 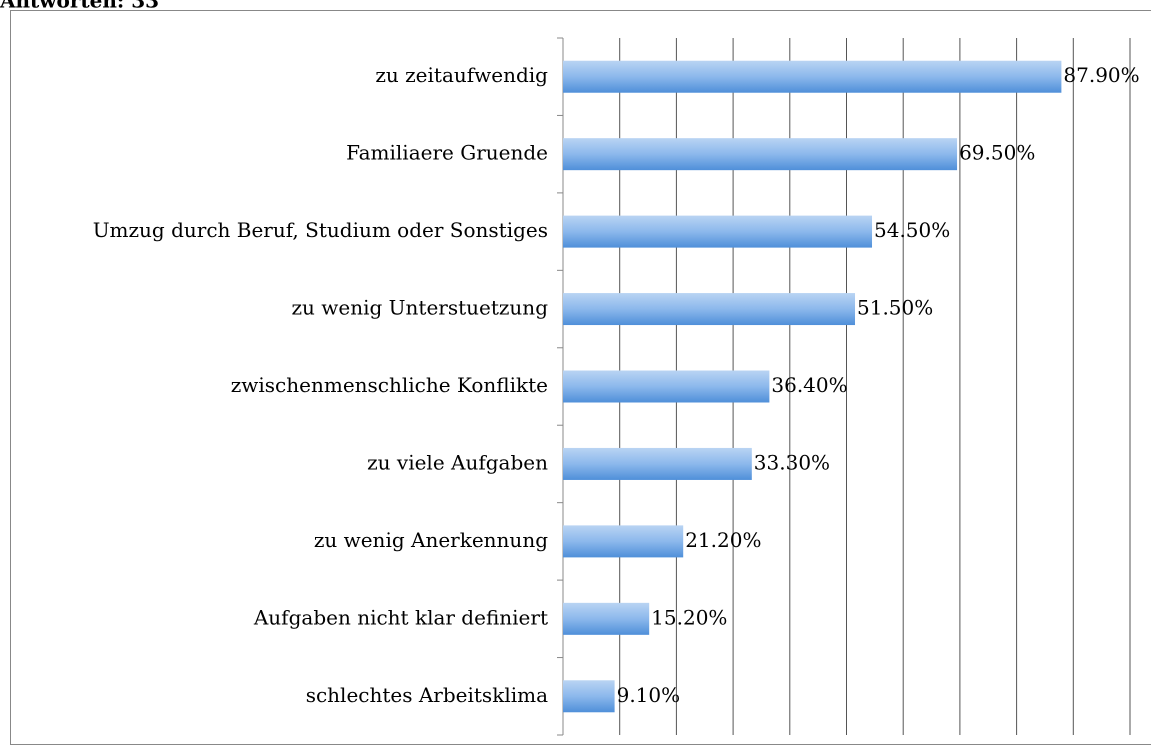 What do you see at coordinates (809, 385) in the screenshot?
I see `value-label: 36.40%` at bounding box center [809, 385].